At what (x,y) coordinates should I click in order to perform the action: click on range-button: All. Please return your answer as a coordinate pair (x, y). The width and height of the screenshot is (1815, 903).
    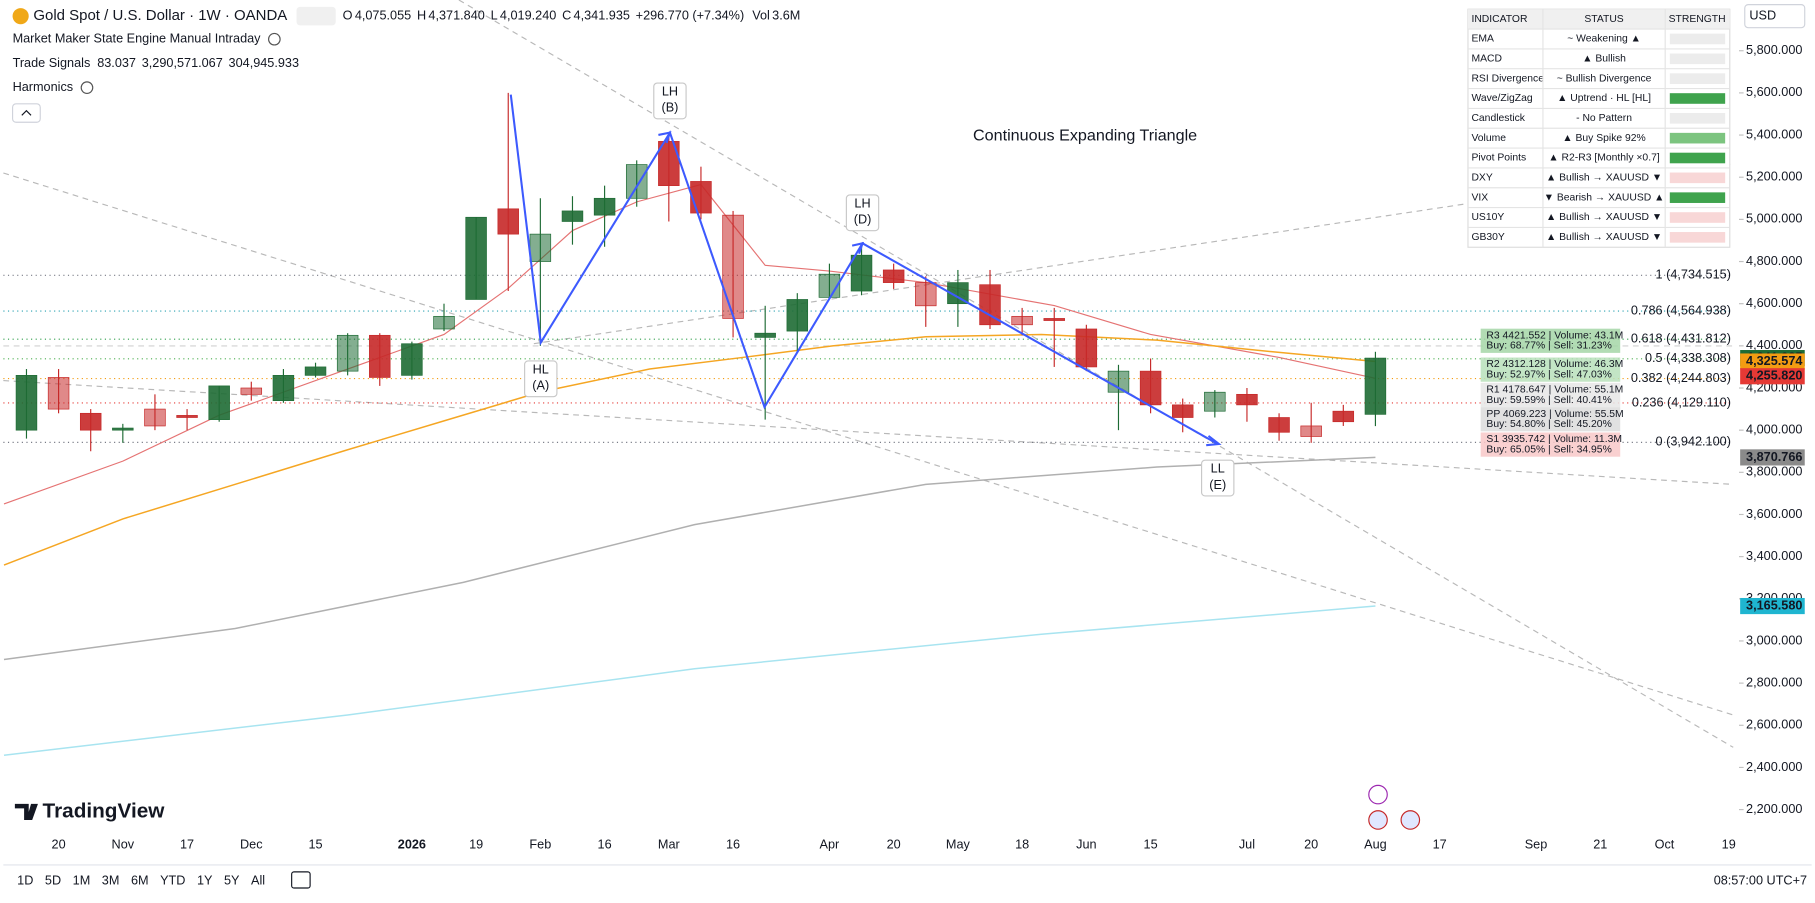
    Looking at the image, I should click on (258, 880).